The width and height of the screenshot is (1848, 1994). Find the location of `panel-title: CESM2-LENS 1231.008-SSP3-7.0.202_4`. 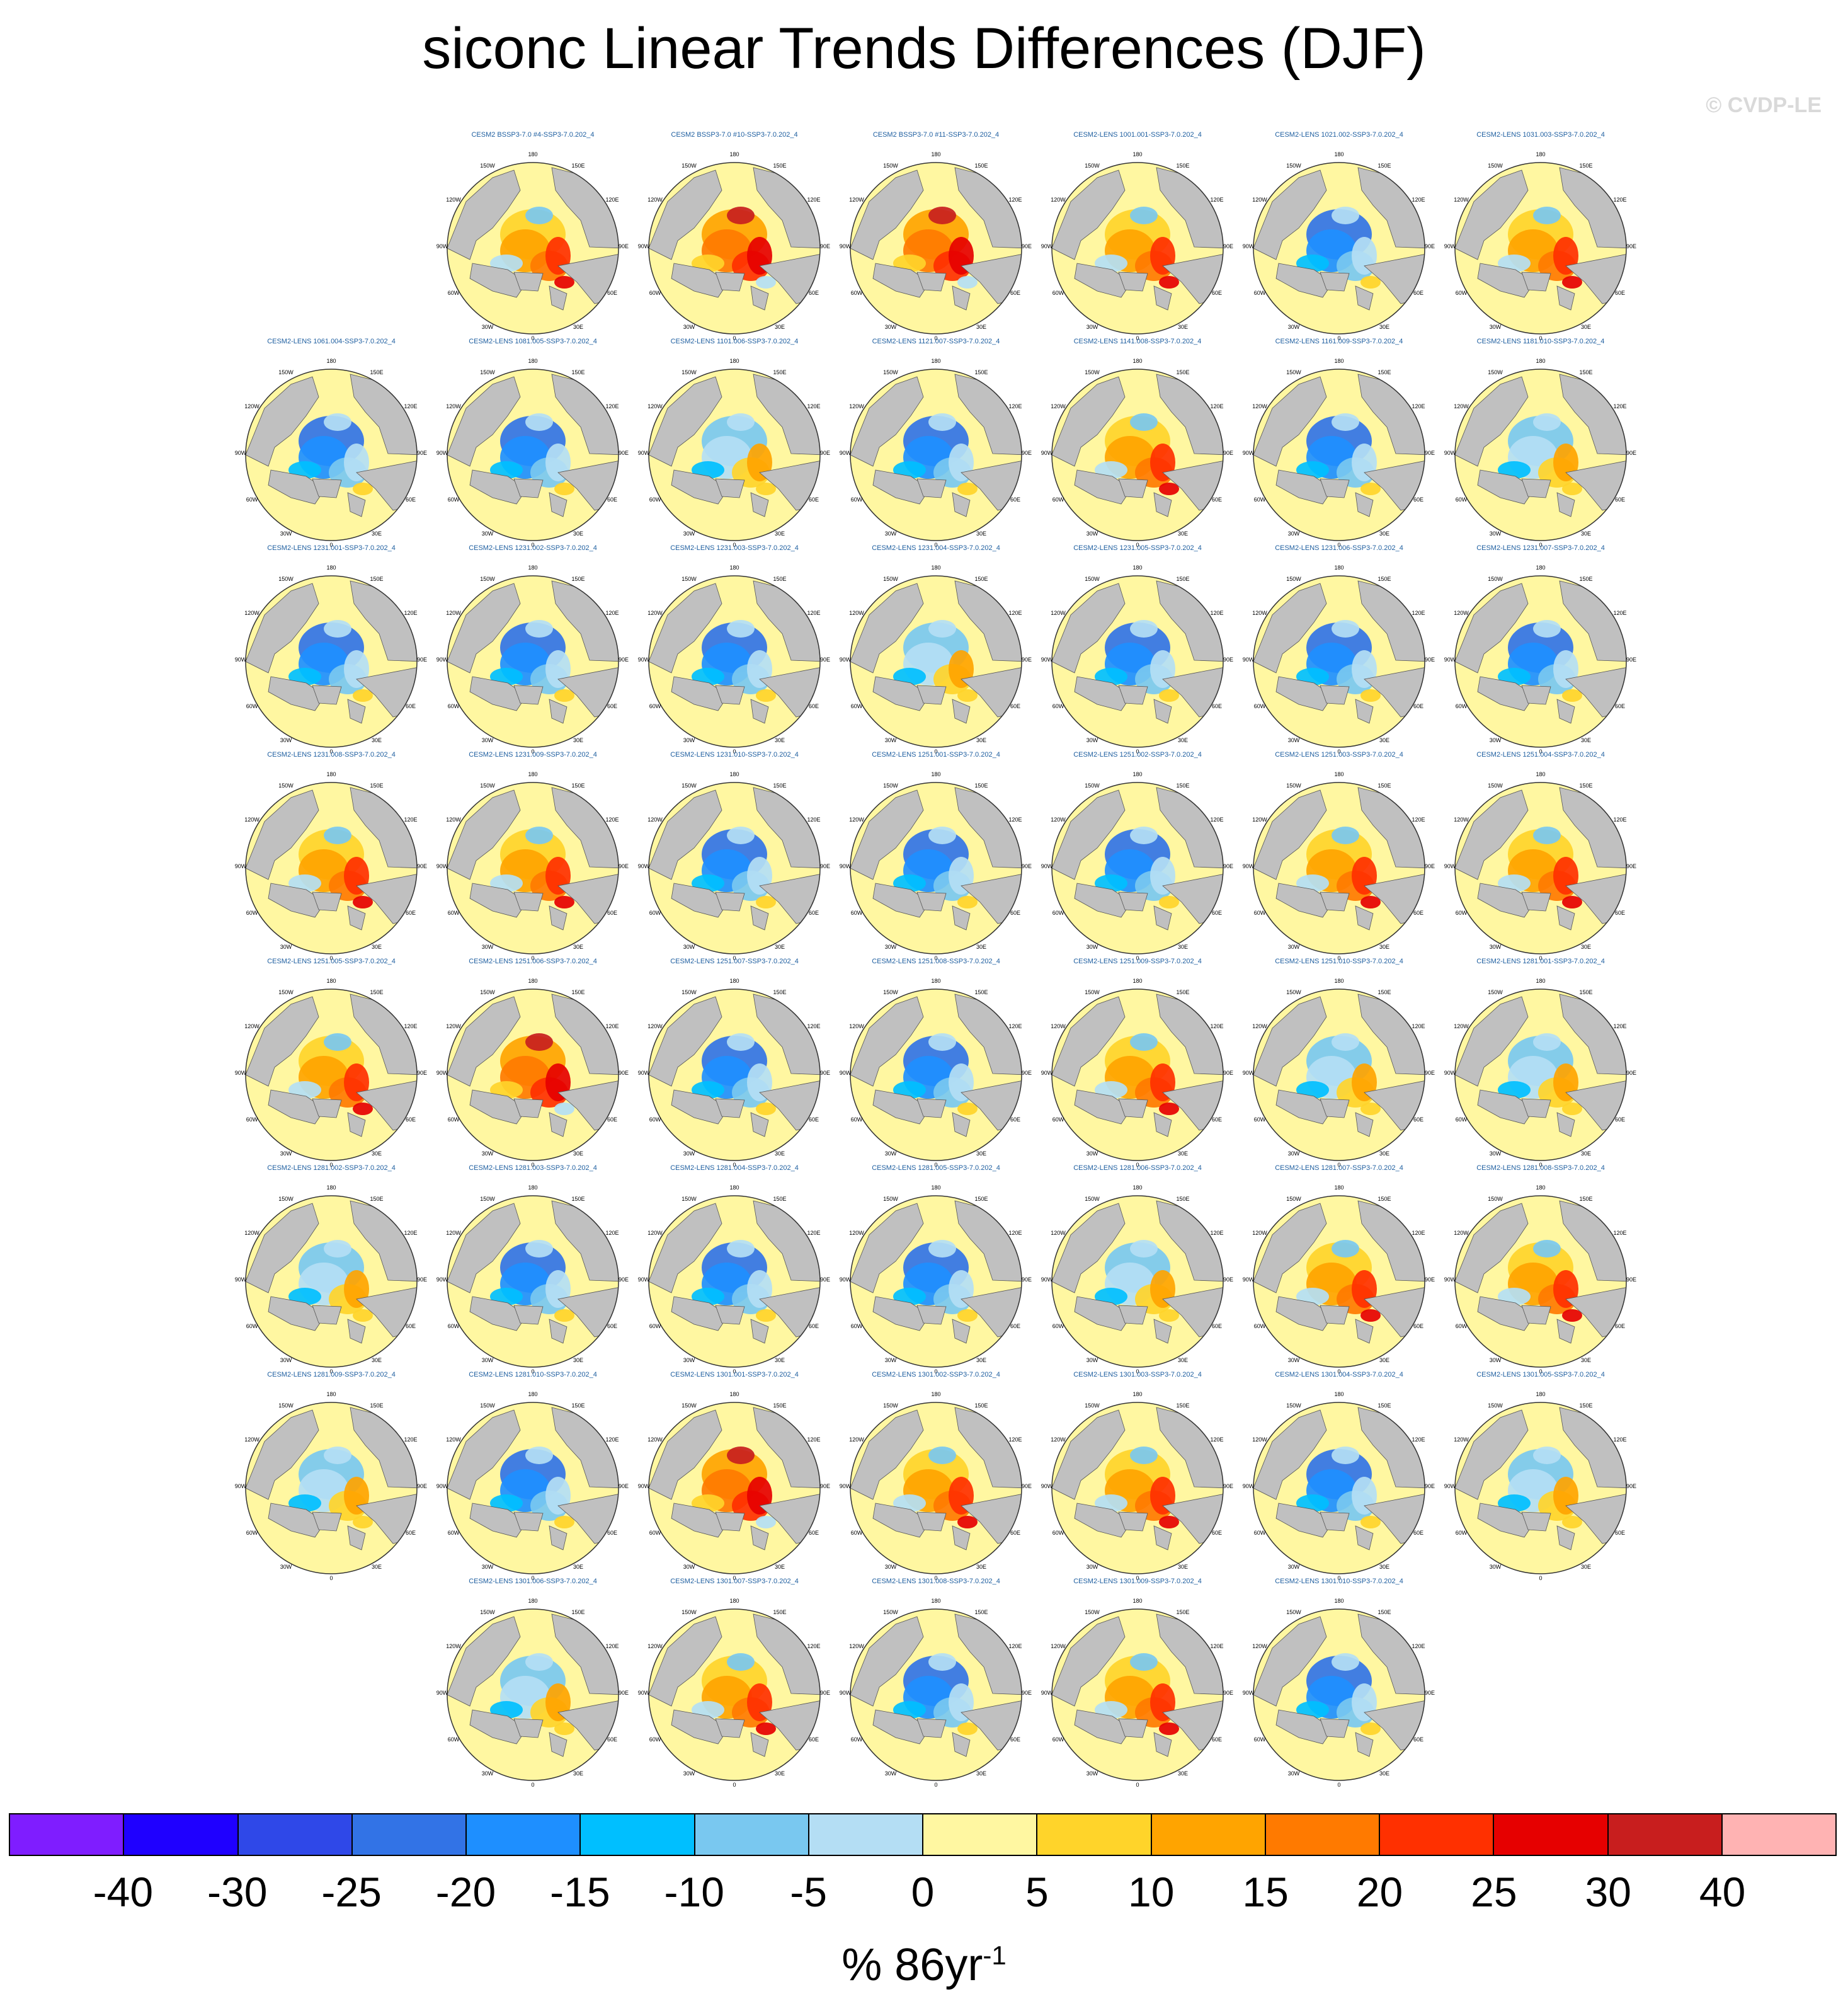

panel-title: CESM2-LENS 1231.008-SSP3-7.0.202_4 is located at coordinates (331, 755).